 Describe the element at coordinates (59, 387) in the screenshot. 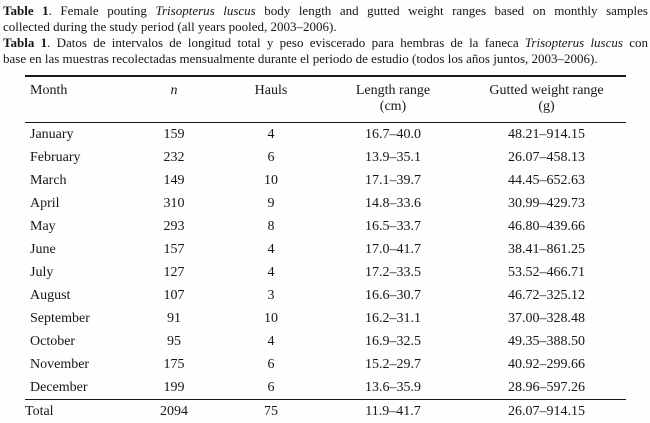

I see `cell-month: December` at that location.